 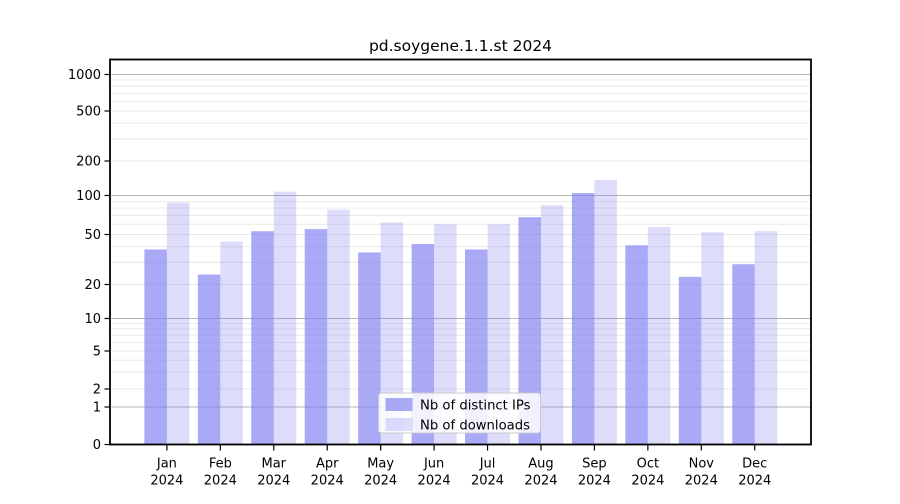 What do you see at coordinates (338, 327) in the screenshot?
I see `bar-downloads-apr` at bounding box center [338, 327].